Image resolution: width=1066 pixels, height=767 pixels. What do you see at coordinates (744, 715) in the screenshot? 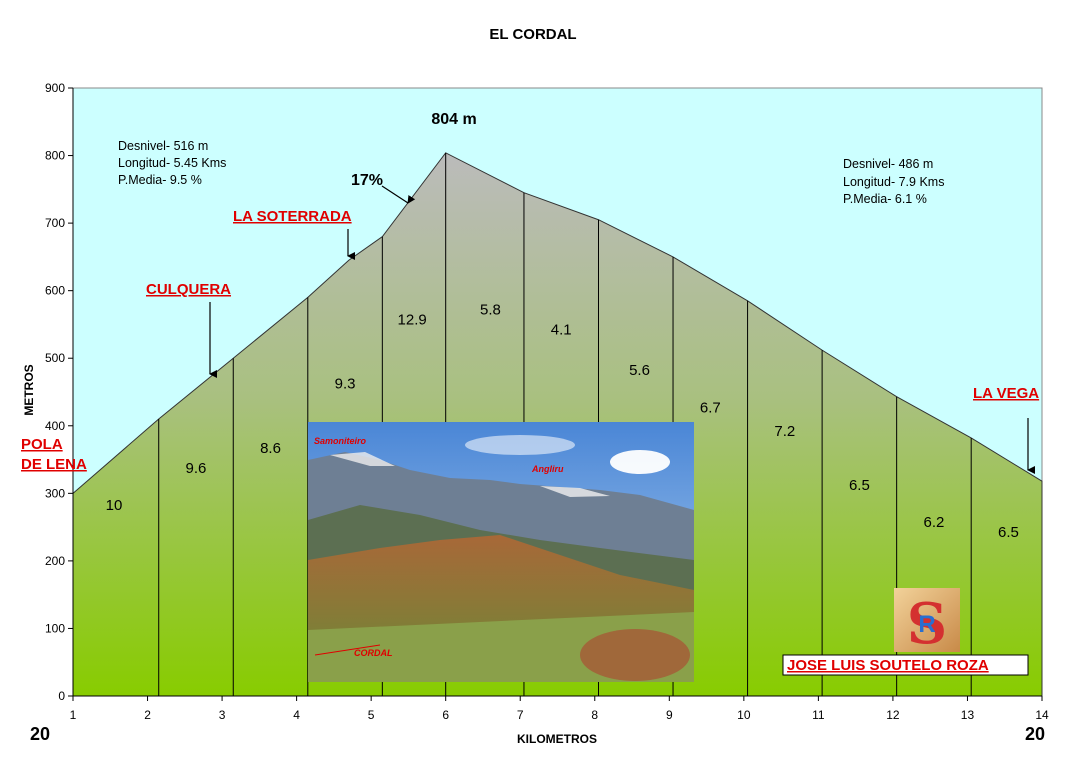
I see `x-tick-label-10: 10` at bounding box center [744, 715].